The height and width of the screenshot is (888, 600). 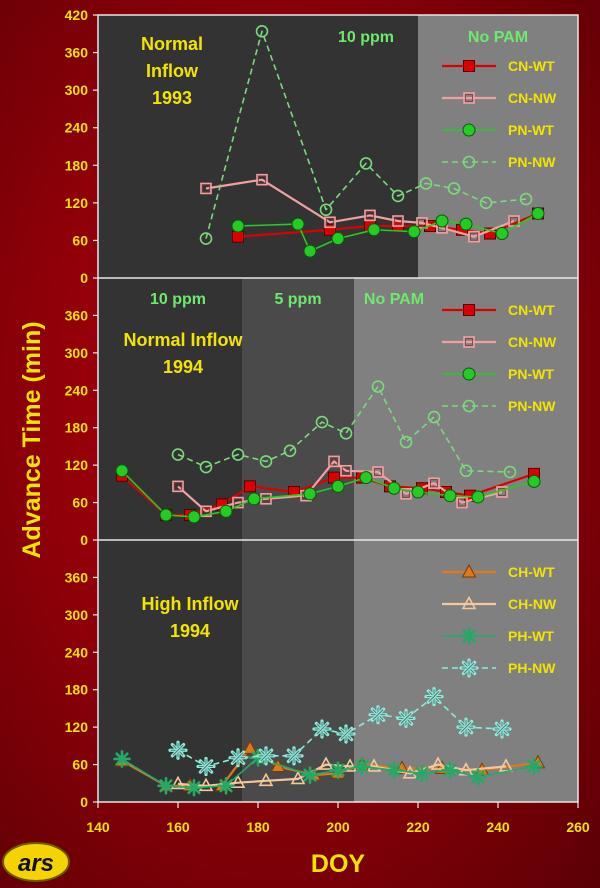 What do you see at coordinates (498, 37) in the screenshot?
I see `panel-1-period-label-2: No PAM` at bounding box center [498, 37].